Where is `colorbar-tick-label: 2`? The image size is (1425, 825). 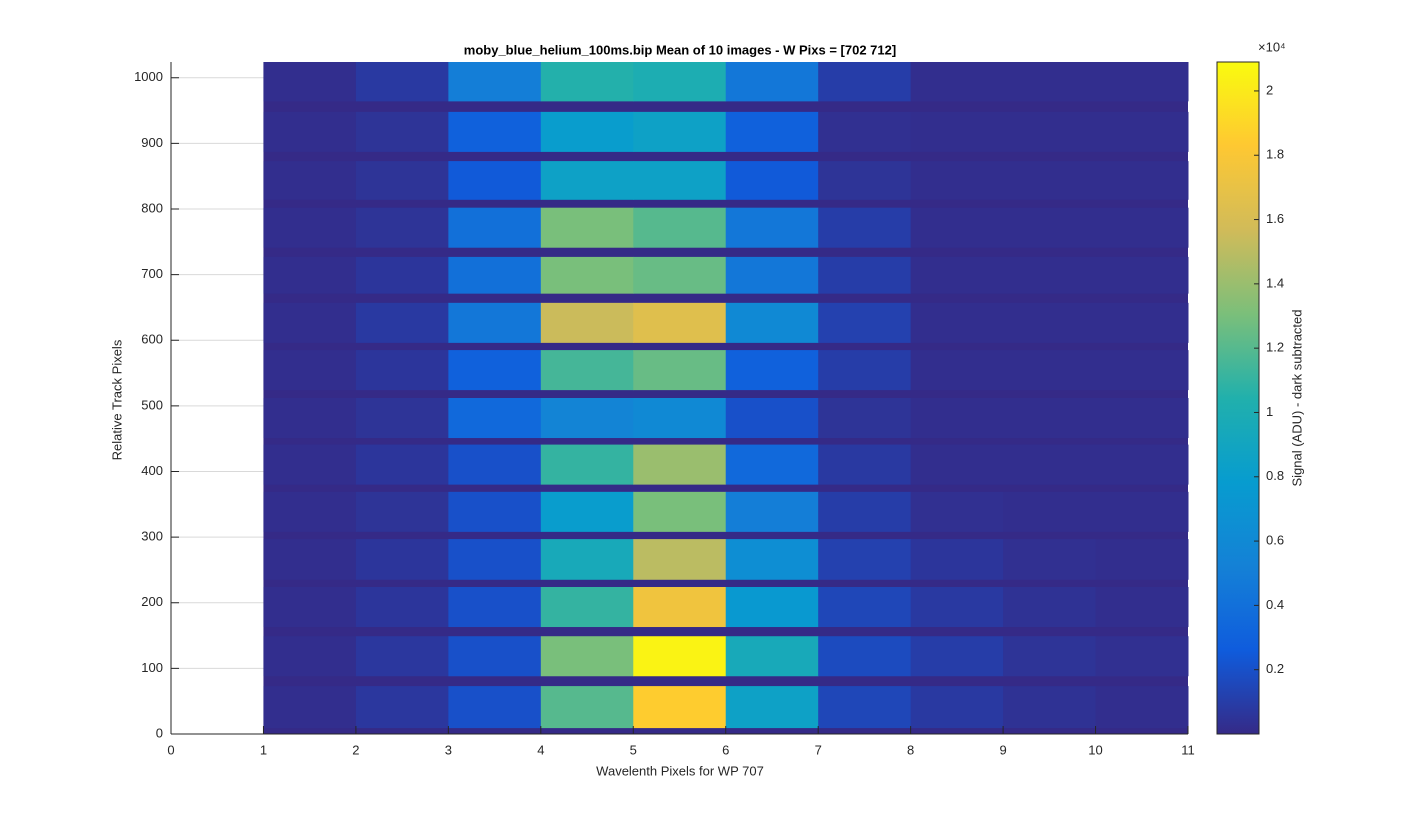 colorbar-tick-label: 2 is located at coordinates (1269, 89).